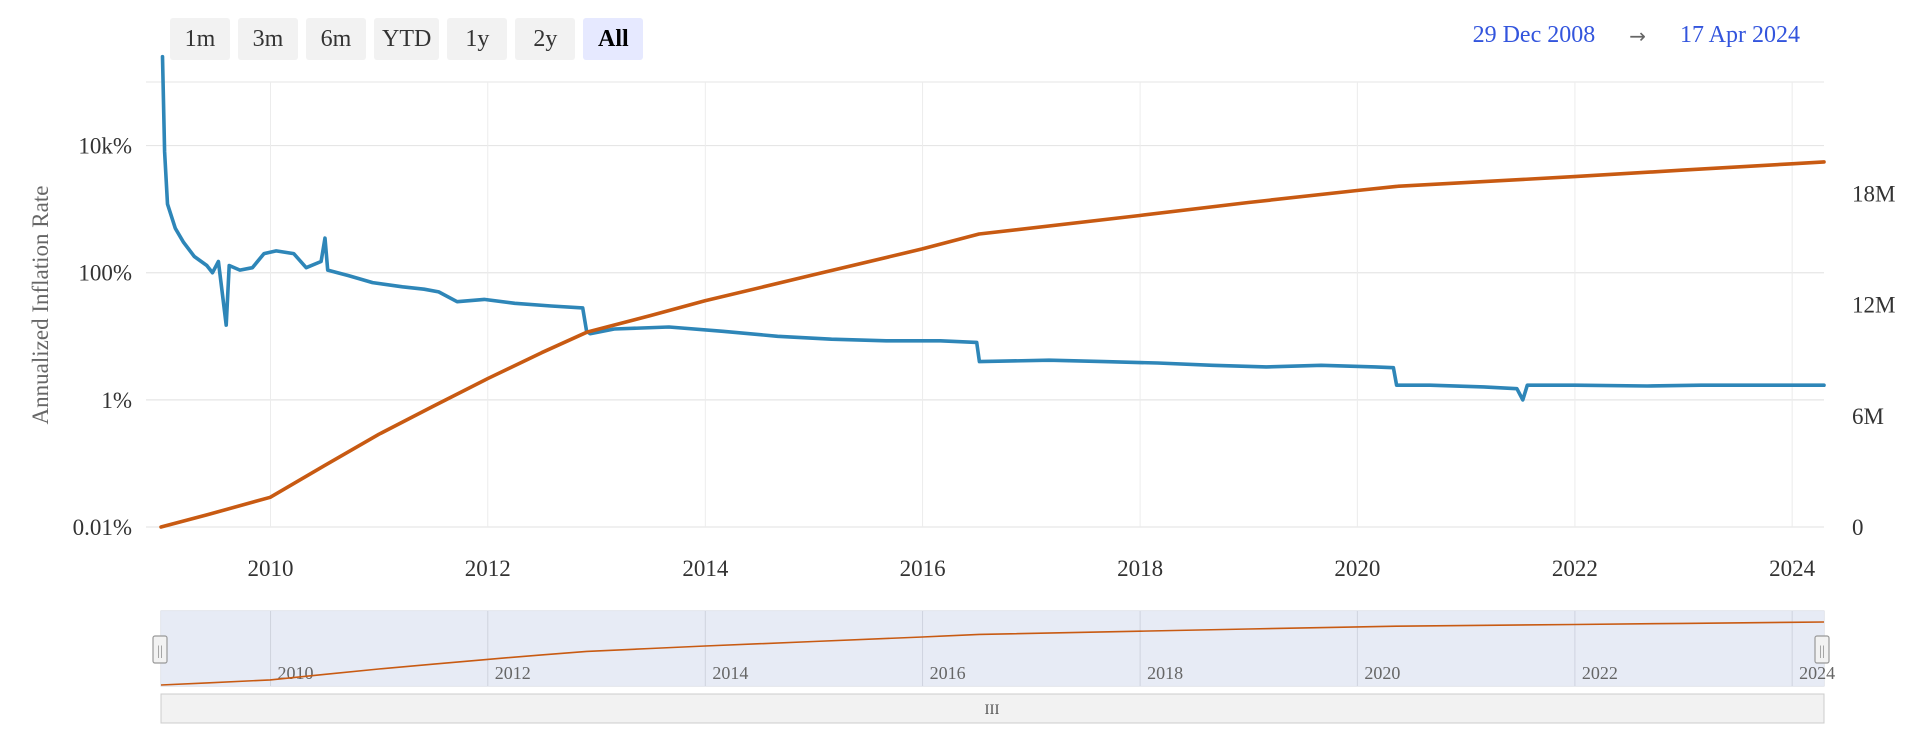 The height and width of the screenshot is (750, 1920). Describe the element at coordinates (105, 146) in the screenshot. I see `y-tick-left-label: 10k%` at that location.